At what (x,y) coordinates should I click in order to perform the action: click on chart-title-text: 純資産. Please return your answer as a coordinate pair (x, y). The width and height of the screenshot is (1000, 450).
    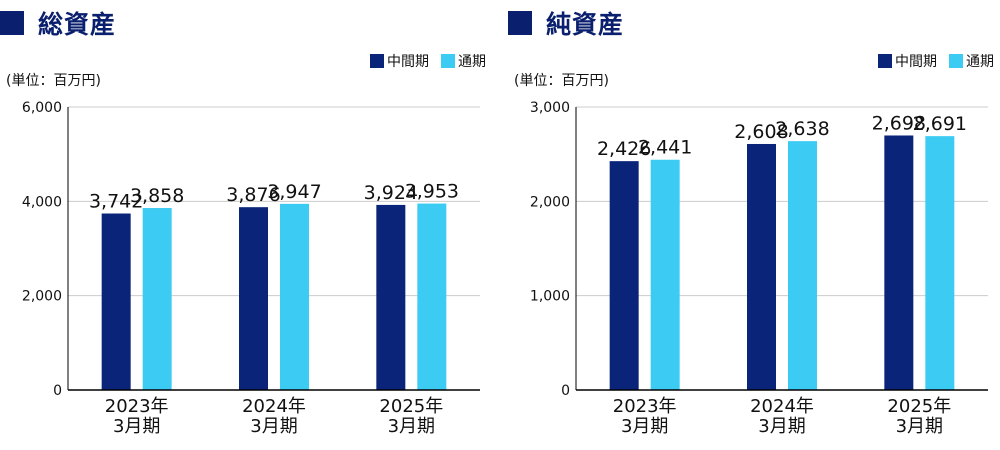
    Looking at the image, I should click on (585, 24).